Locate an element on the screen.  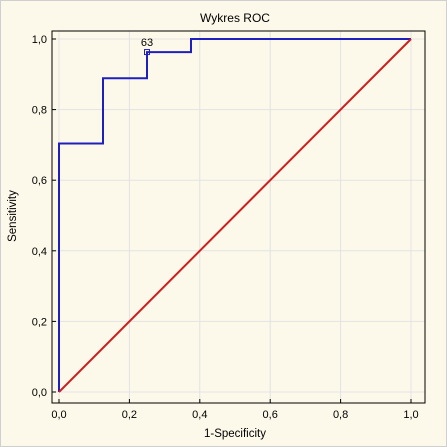
x-tick-label: 0,4 is located at coordinates (199, 415).